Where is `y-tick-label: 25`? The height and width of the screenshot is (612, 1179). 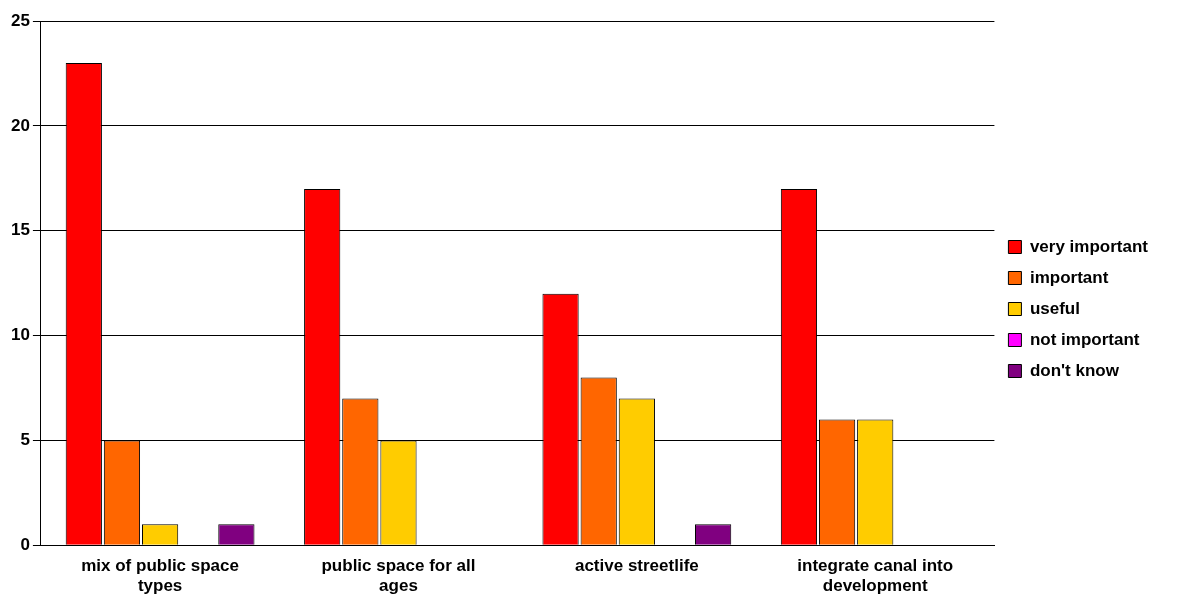 y-tick-label: 25 is located at coordinates (20, 20).